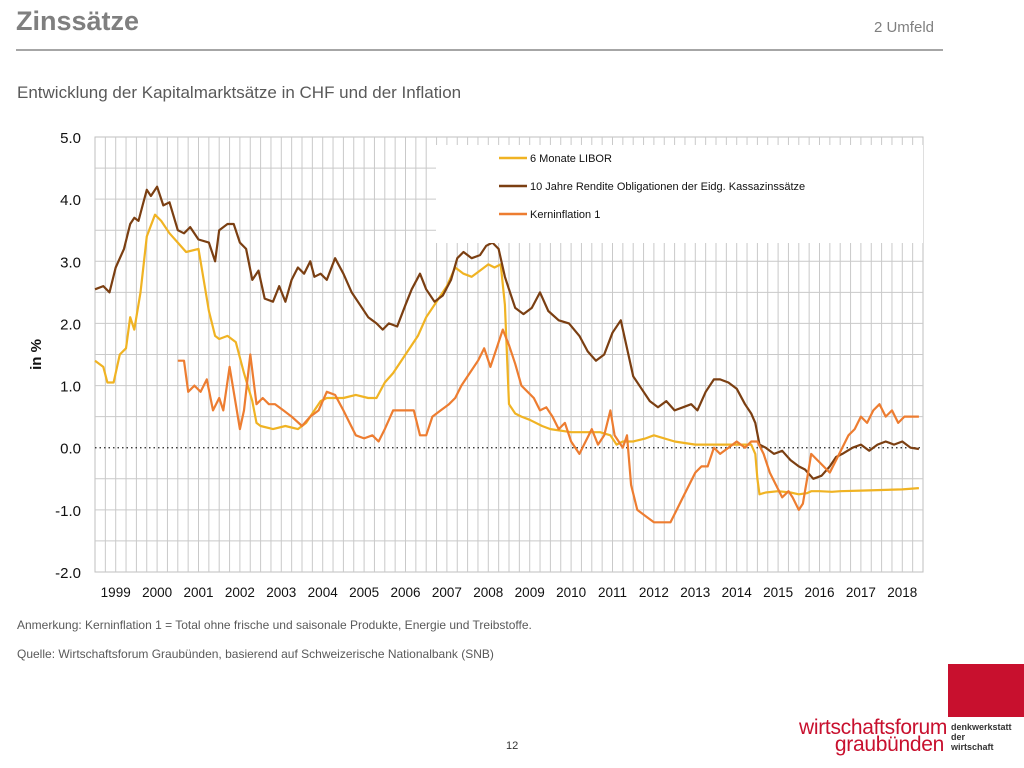 The width and height of the screenshot is (1024, 768). I want to click on x-tick-label: 2008, so click(488, 592).